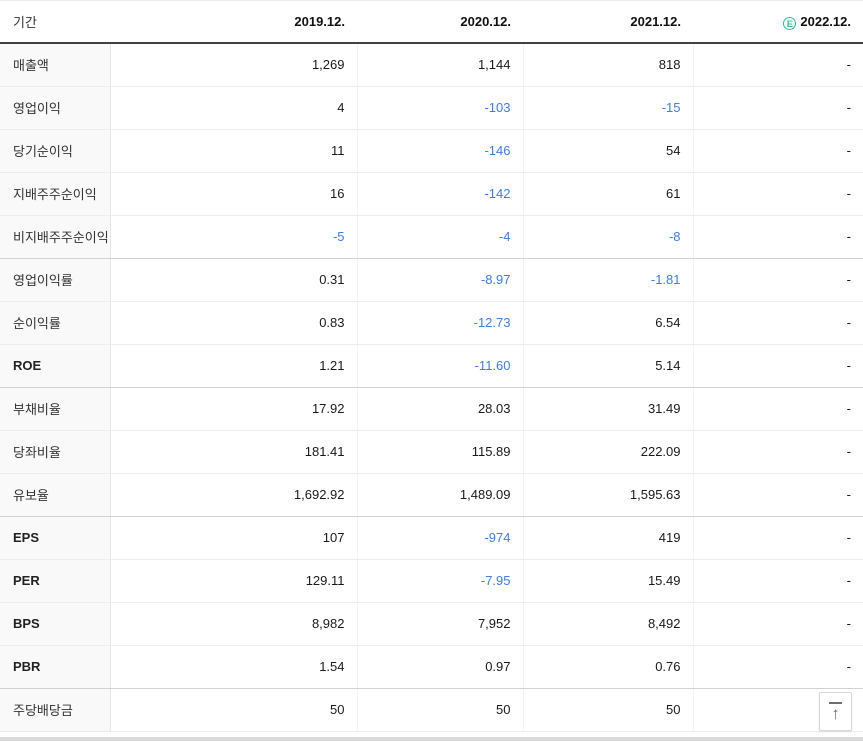 The image size is (863, 741). Describe the element at coordinates (55, 194) in the screenshot. I see `row-label: 지배주주순이익` at that location.